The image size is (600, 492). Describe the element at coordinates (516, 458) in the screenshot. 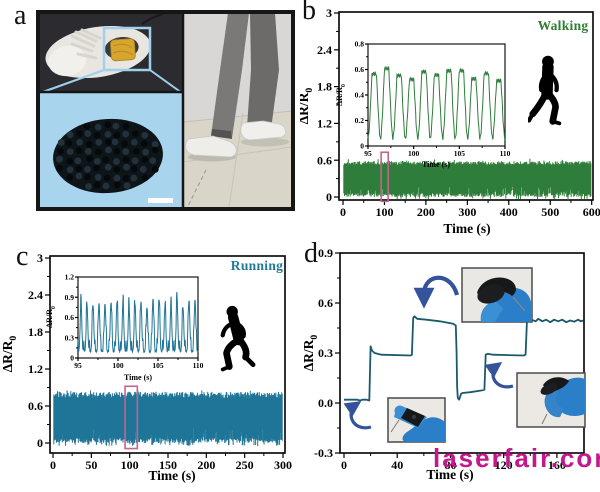

I see `watermark: laserfair.com` at that location.